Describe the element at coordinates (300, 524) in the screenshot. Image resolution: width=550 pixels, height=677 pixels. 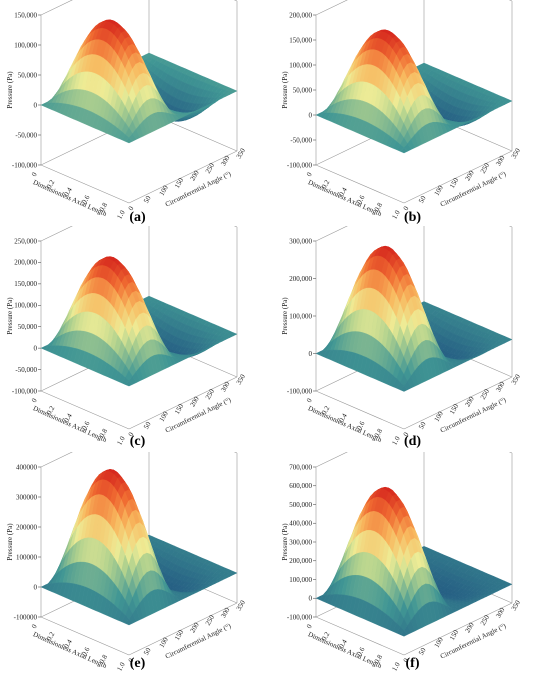
I see `z-tick-label: 400,000` at that location.